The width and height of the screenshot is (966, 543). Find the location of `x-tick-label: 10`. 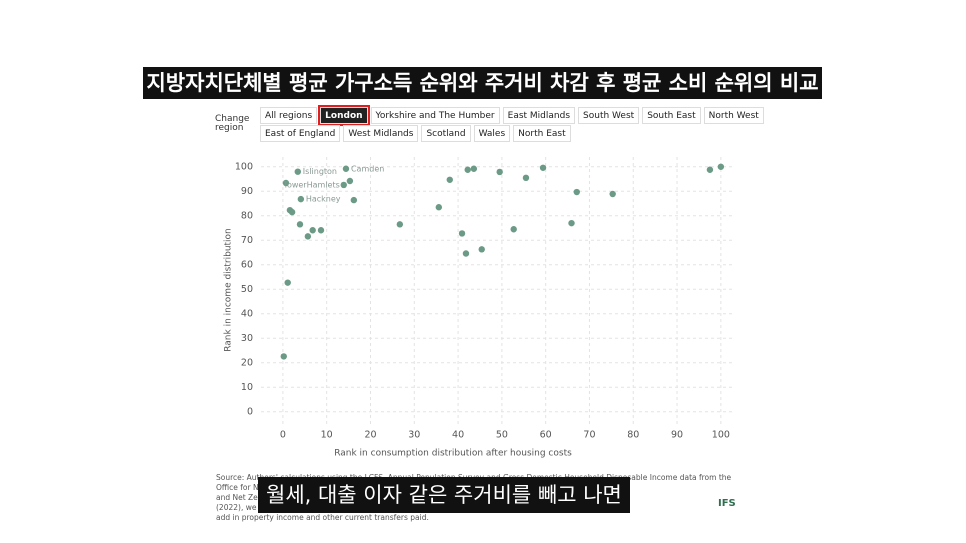

x-tick-label: 10 is located at coordinates (327, 435).